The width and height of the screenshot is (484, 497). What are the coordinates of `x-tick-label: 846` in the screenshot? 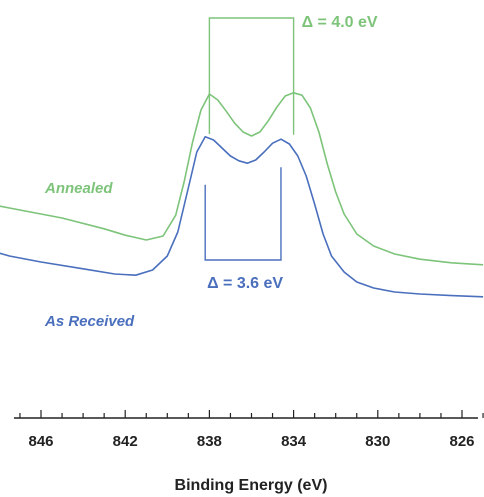 It's located at (40, 441).